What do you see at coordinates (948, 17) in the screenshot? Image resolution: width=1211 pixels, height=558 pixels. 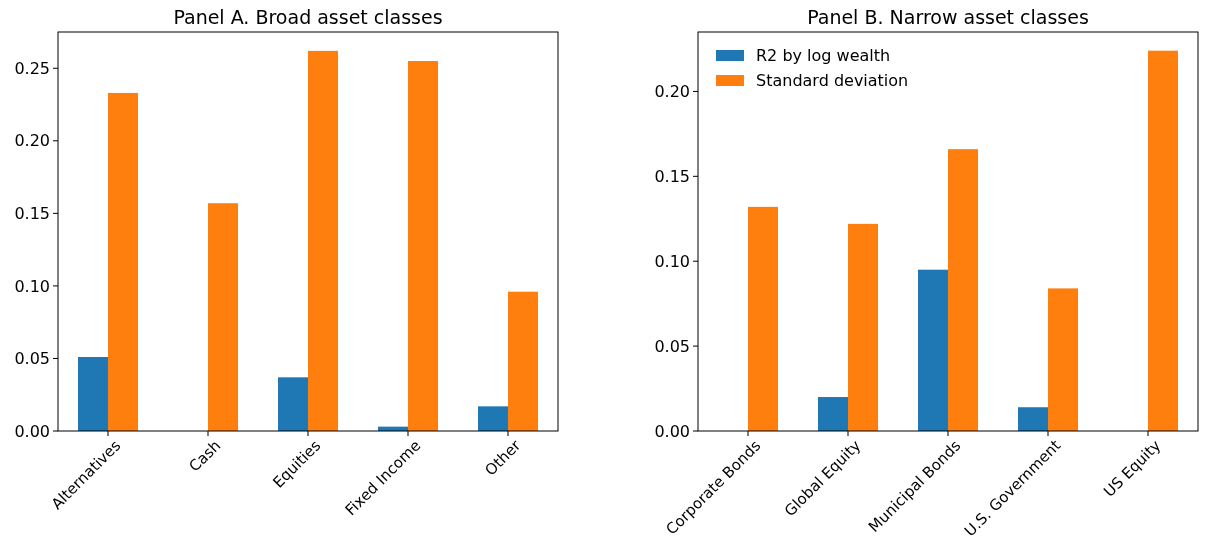 I see `chart-title: Panel B. Narrow asset classes` at bounding box center [948, 17].